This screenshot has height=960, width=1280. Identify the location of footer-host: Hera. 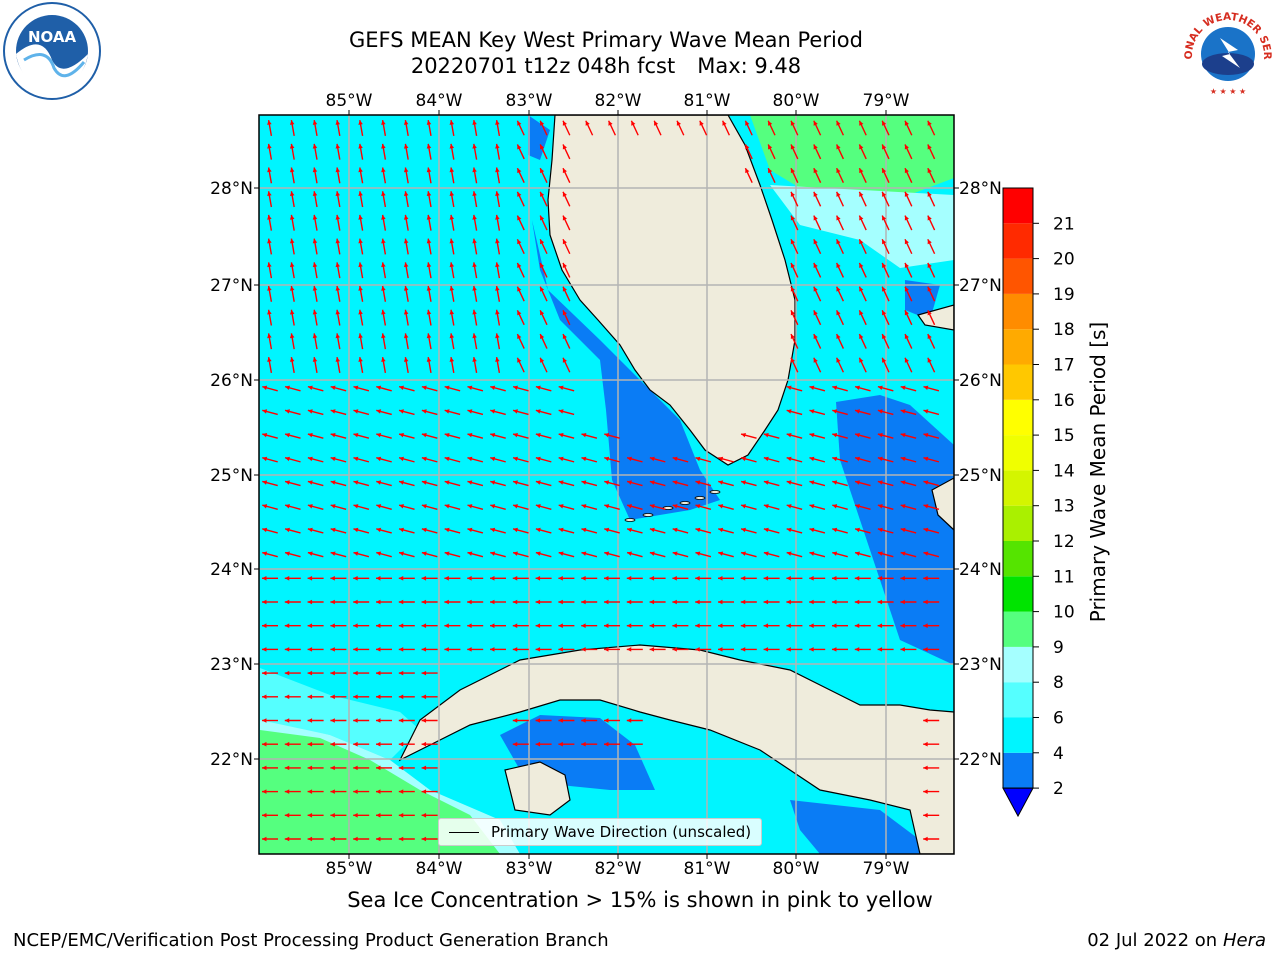
(1244, 940).